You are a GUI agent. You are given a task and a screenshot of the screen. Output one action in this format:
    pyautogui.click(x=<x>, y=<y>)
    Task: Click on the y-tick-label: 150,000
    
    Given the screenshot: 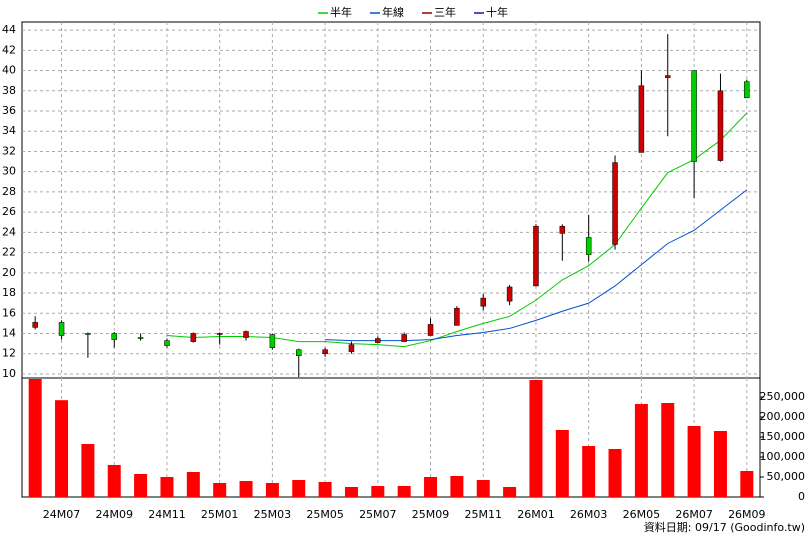 What is the action you would take?
    pyautogui.click(x=783, y=436)
    